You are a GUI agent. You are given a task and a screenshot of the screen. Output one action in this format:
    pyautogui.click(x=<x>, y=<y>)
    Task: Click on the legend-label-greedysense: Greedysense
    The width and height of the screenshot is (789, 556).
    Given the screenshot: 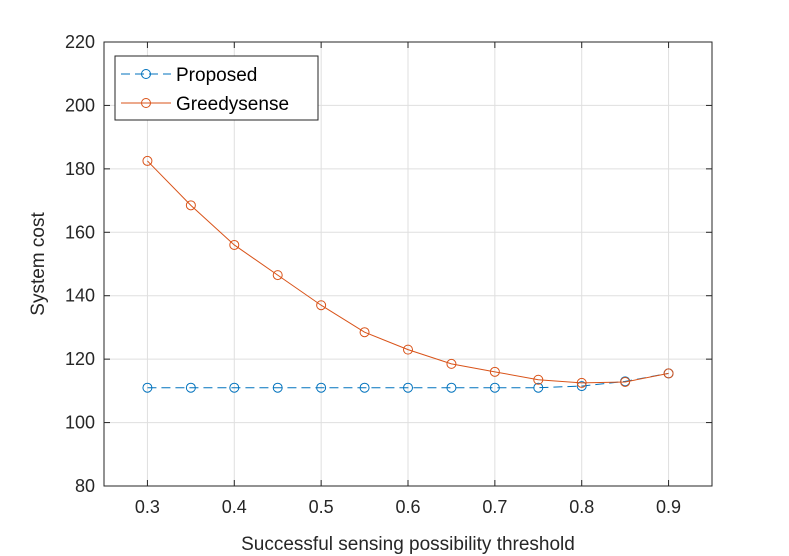 What is the action you would take?
    pyautogui.click(x=232, y=104)
    